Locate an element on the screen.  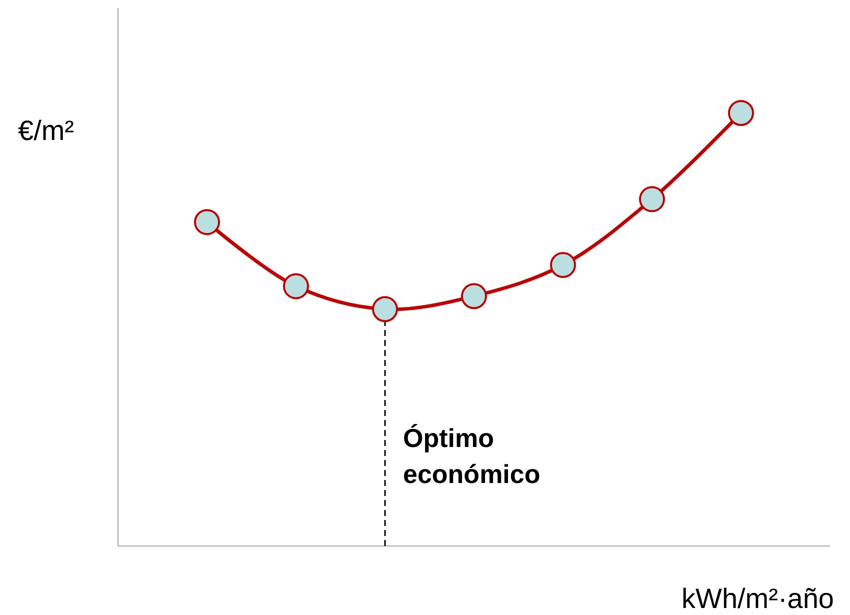
y-axis-title: €/m² is located at coordinates (46, 130).